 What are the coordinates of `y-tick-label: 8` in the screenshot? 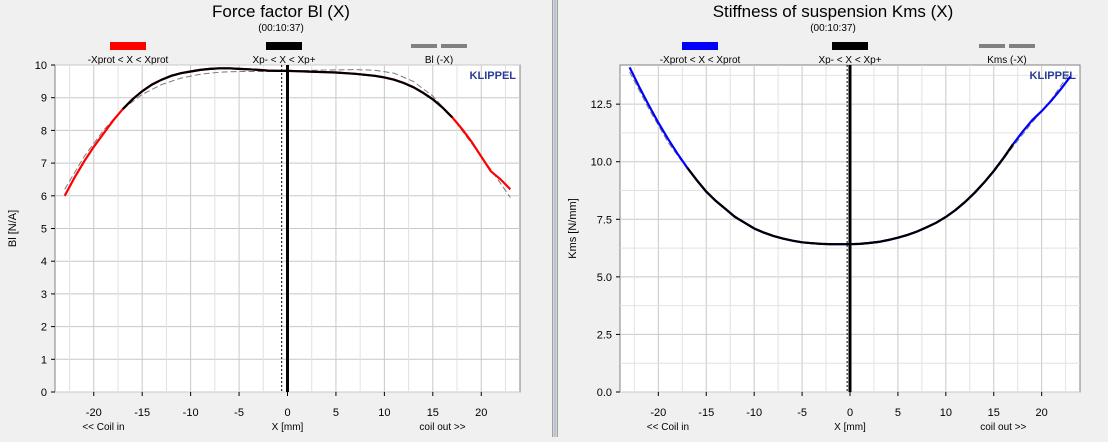 It's located at (44, 131).